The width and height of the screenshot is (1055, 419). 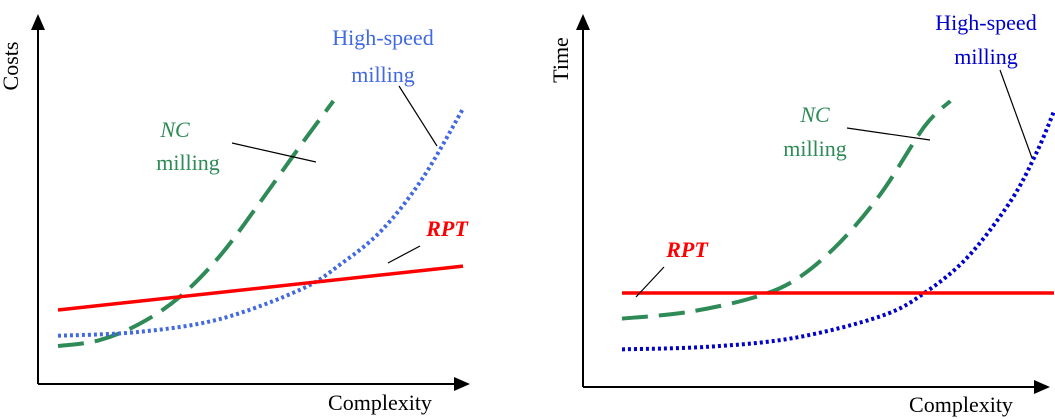 I want to click on series-line-rpt, so click(x=260, y=288).